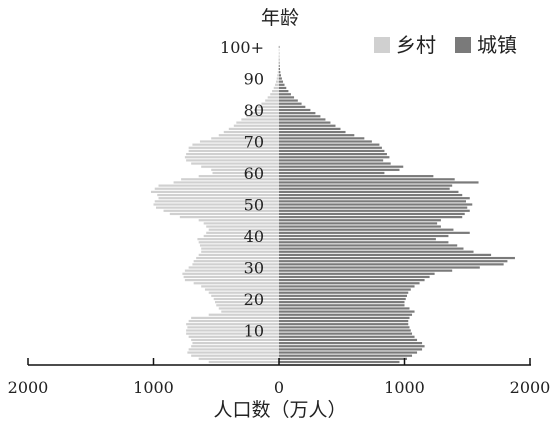 The height and width of the screenshot is (423, 555). Describe the element at coordinates (445, 45) in the screenshot. I see `legend: 乡村 城镇` at that location.